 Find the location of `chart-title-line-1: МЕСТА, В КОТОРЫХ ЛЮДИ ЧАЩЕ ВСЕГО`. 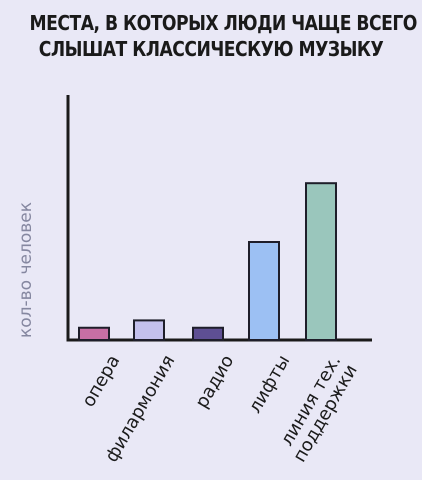

chart-title-line-1: МЕСТА, В КОТОРЫХ ЛЮДИ ЧАЩЕ ВСЕГО is located at coordinates (223, 23).